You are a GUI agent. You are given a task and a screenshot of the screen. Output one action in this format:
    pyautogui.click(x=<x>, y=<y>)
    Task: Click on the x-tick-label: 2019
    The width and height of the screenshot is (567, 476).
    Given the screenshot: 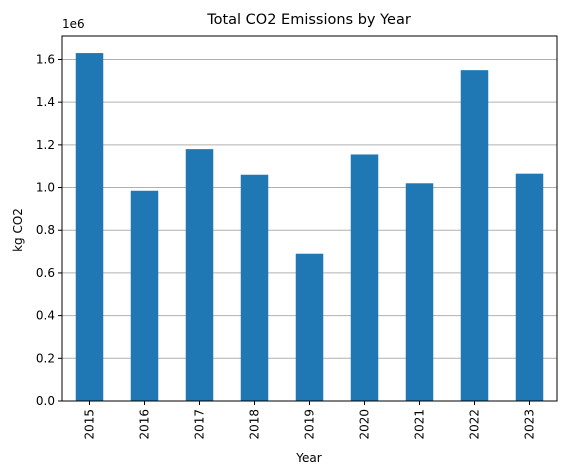 What is the action you would take?
    pyautogui.click(x=310, y=424)
    